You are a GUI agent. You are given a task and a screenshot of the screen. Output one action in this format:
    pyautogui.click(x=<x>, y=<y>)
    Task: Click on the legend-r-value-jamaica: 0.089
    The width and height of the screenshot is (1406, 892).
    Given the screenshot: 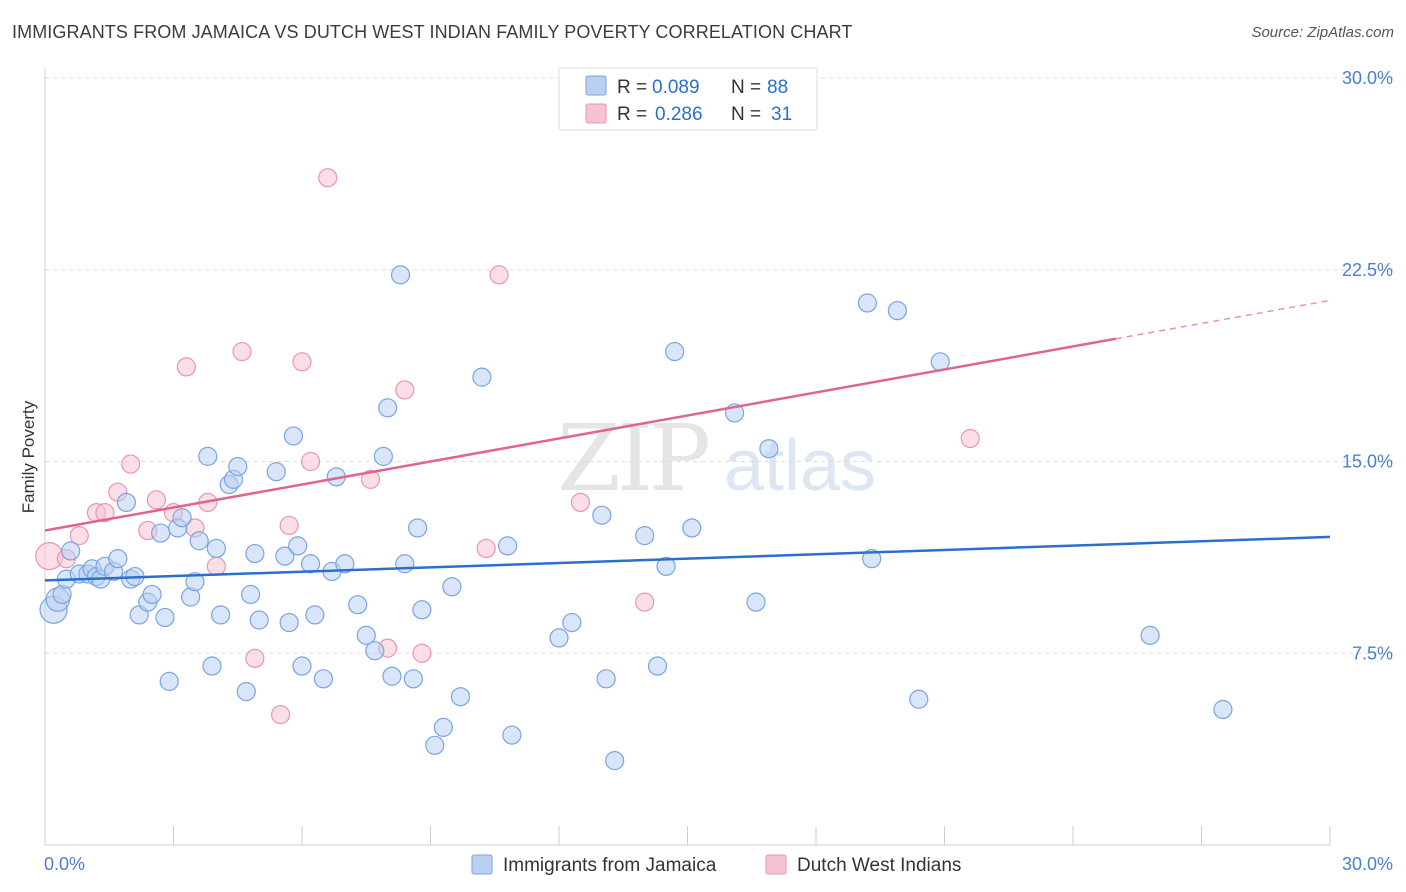 What is the action you would take?
    pyautogui.click(x=676, y=87)
    